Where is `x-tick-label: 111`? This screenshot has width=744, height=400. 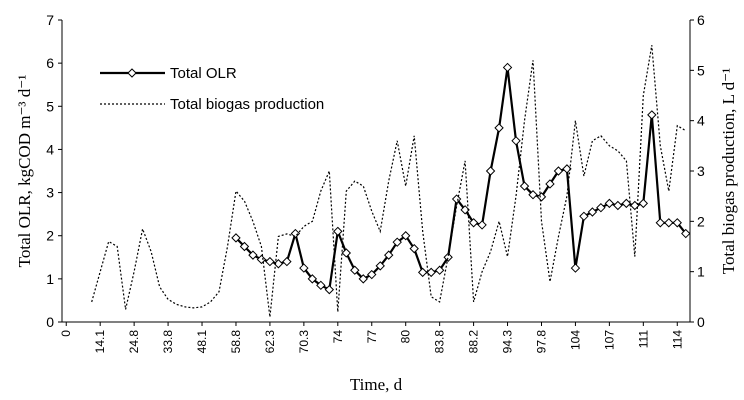
x-tick-label: 111 is located at coordinates (643, 339).